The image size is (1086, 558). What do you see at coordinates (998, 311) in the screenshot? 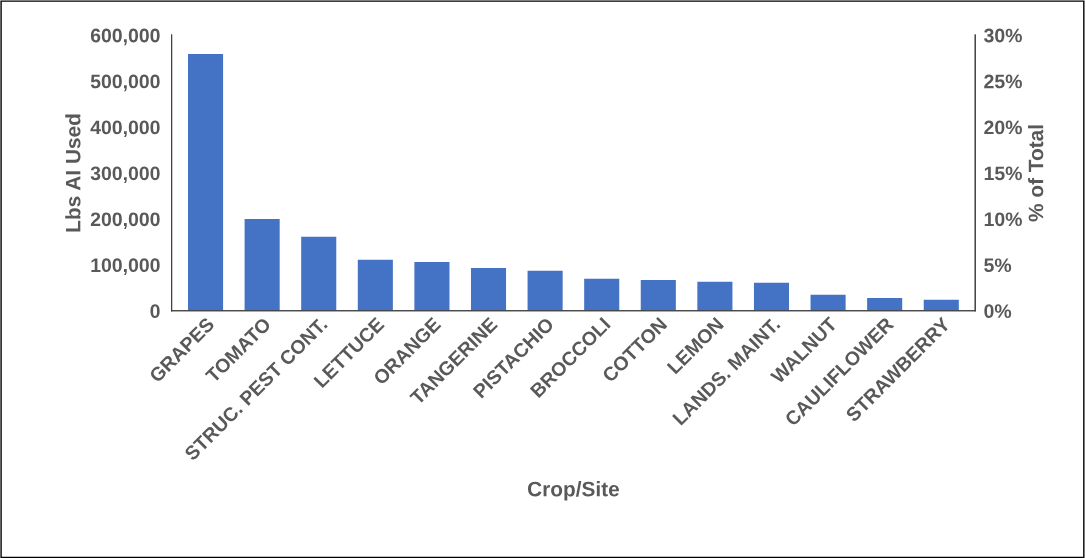
I see `y2-tick-label: 0%` at bounding box center [998, 311].